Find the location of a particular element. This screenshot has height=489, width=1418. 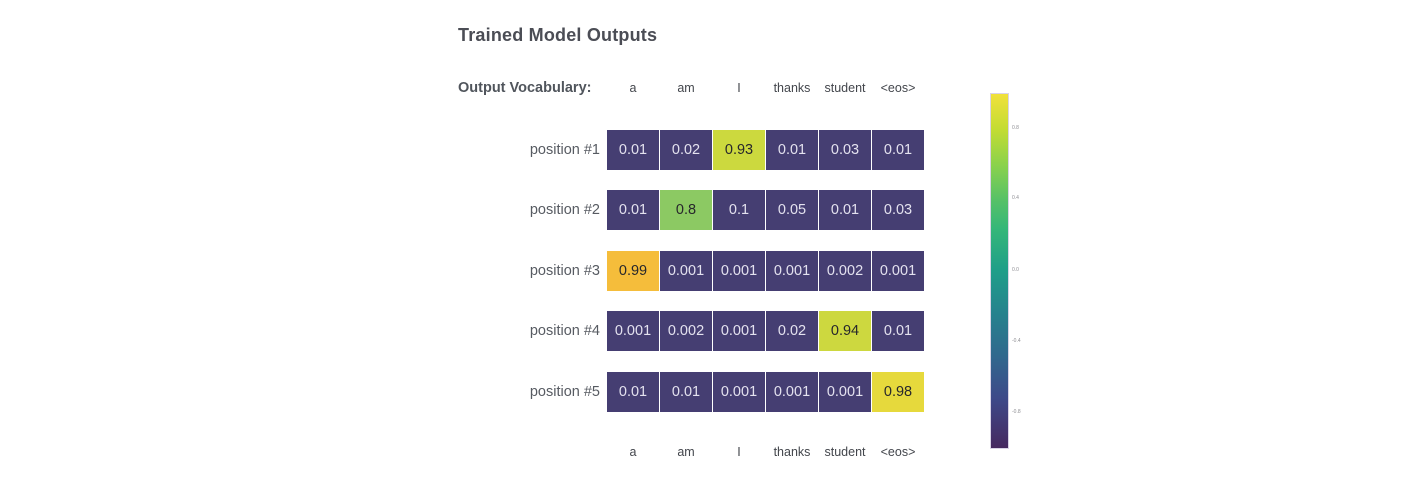

heatmap-row-4: 0.001 0.002 0.001 0.02 0.94 0.01 is located at coordinates (765, 331).